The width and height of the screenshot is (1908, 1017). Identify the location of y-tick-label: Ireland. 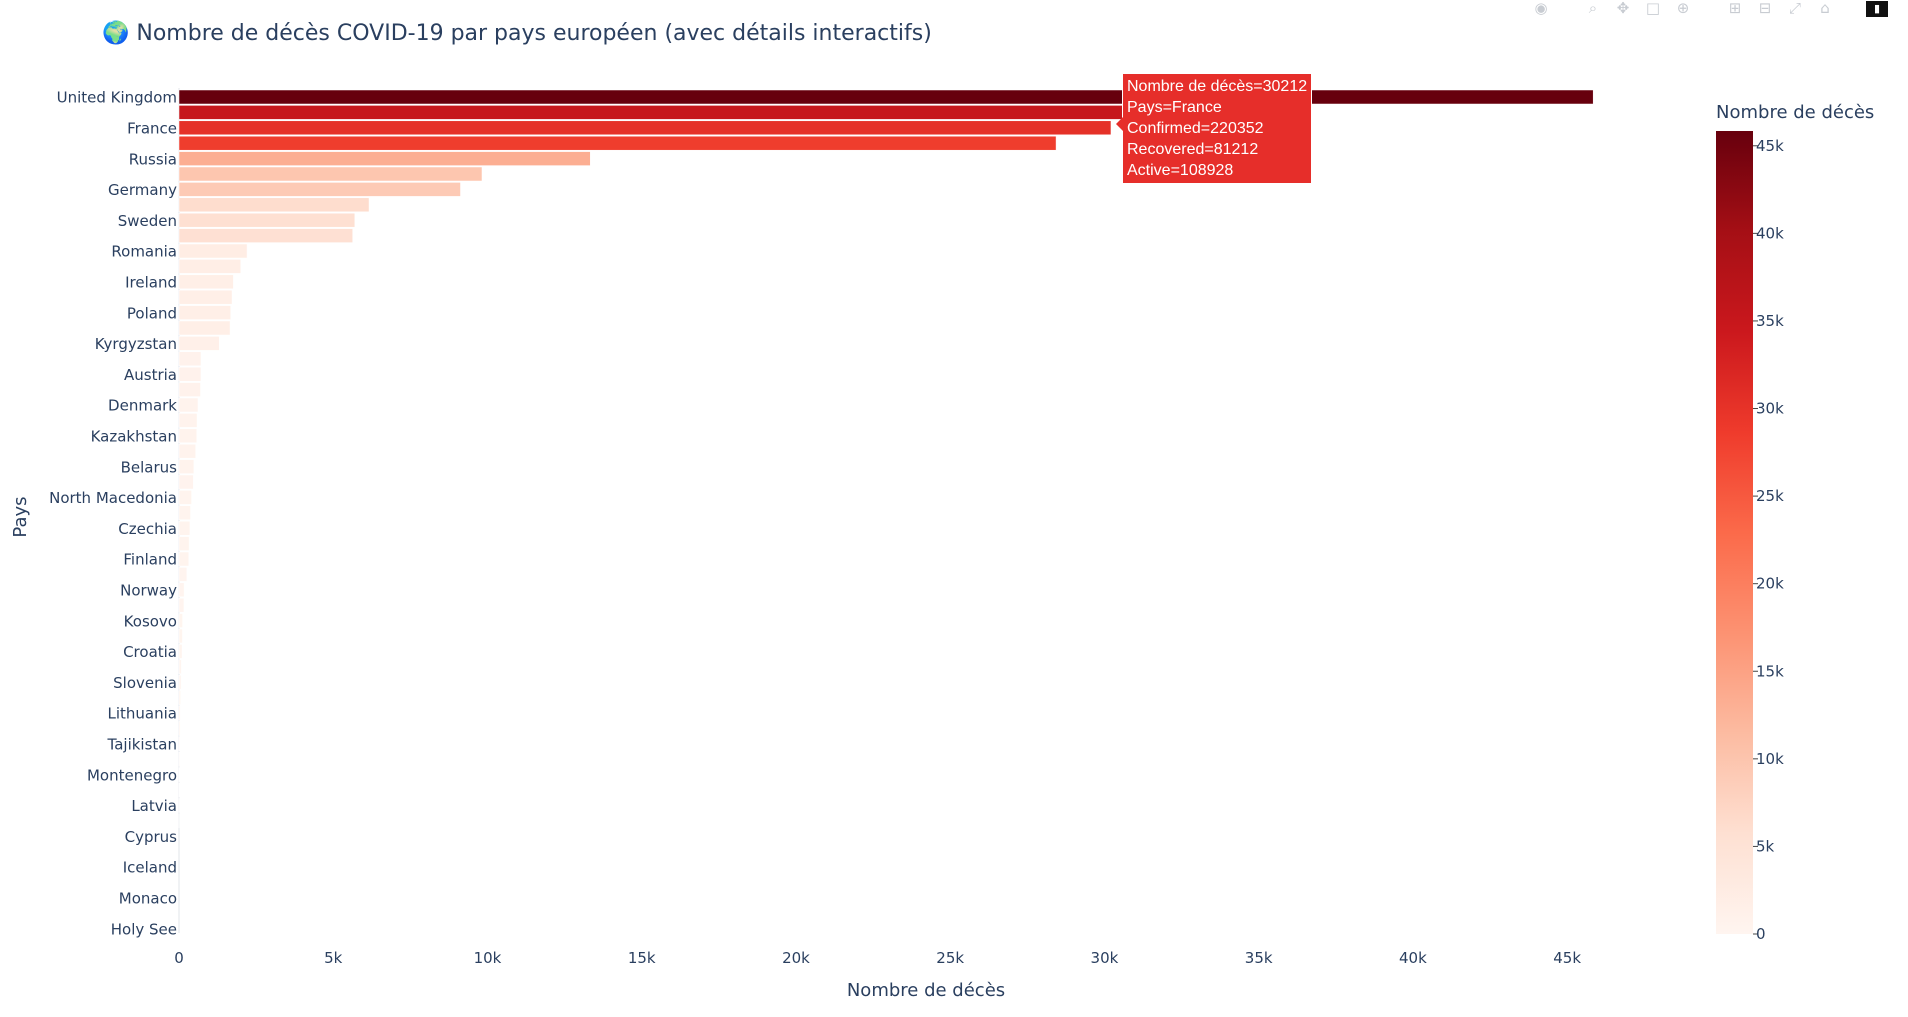
(151, 283).